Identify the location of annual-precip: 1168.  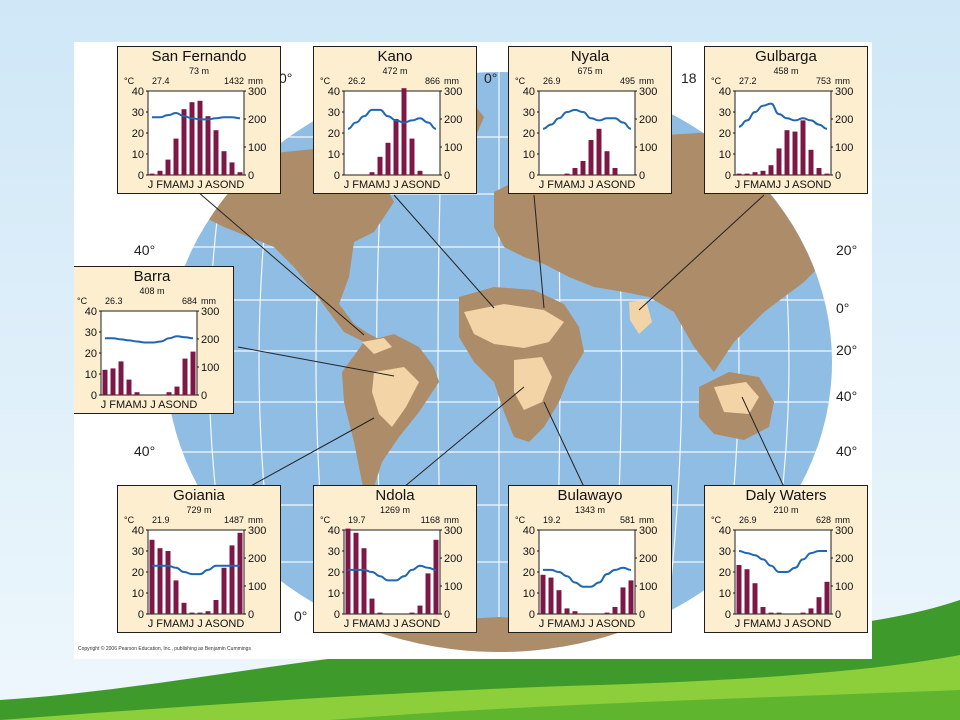
(430, 520).